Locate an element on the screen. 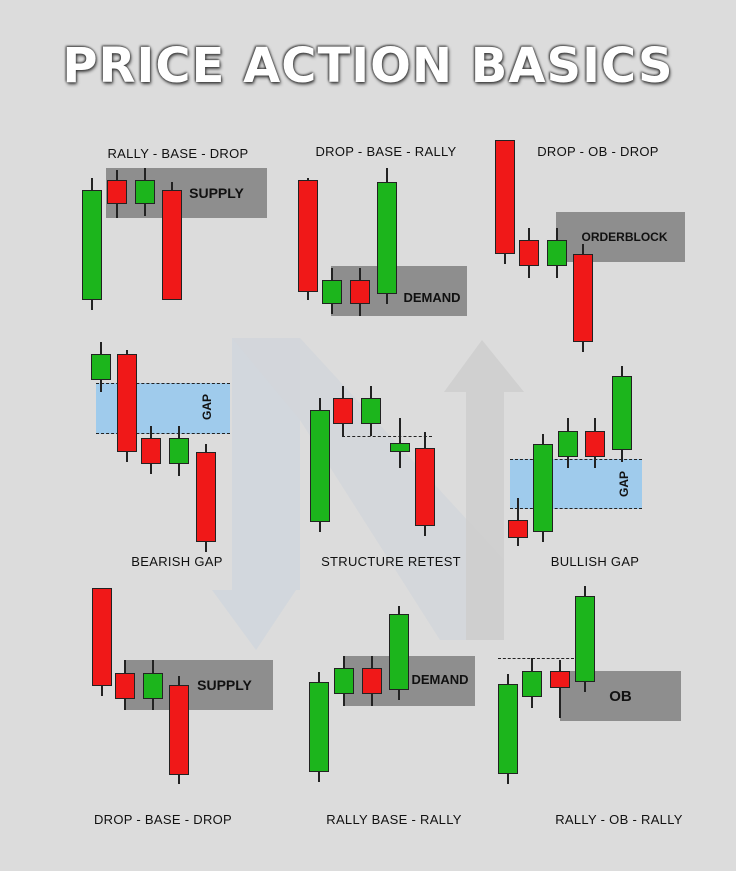  orderblock-zone: ORDERBLOCK is located at coordinates (620, 237).